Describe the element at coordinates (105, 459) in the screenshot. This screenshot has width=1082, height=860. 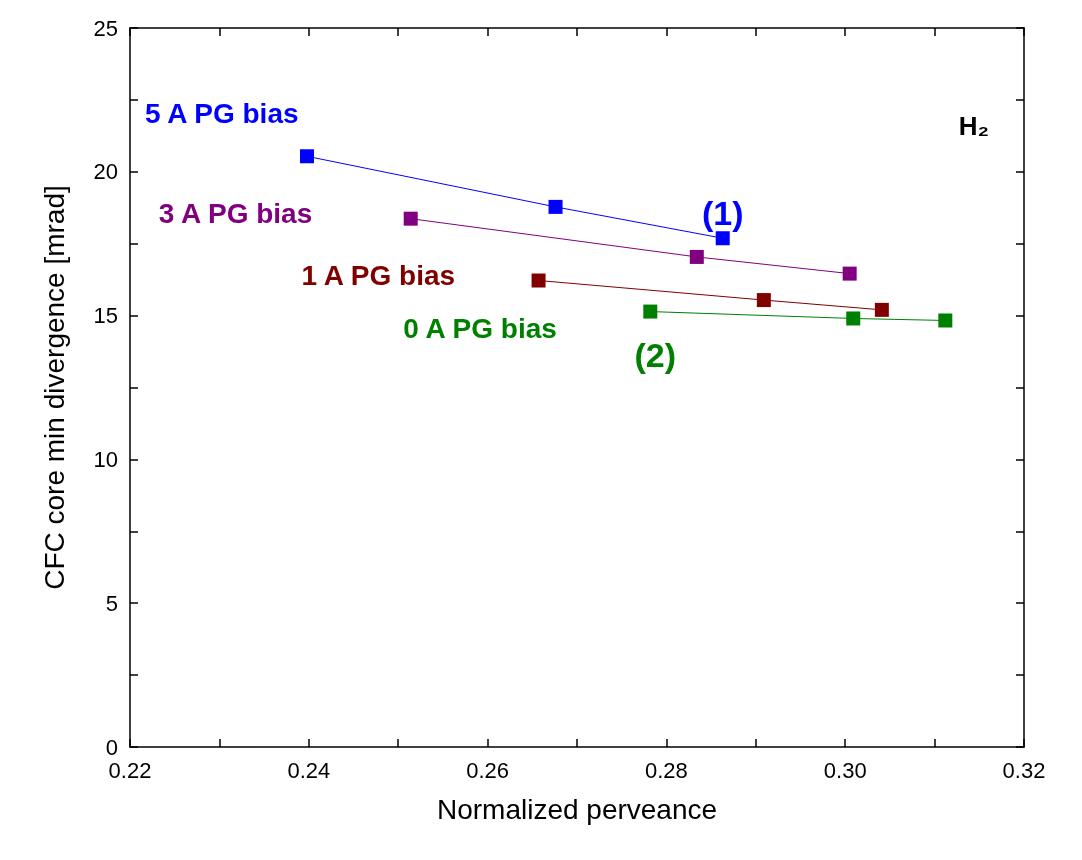
I see `y-tick-label: 10` at that location.